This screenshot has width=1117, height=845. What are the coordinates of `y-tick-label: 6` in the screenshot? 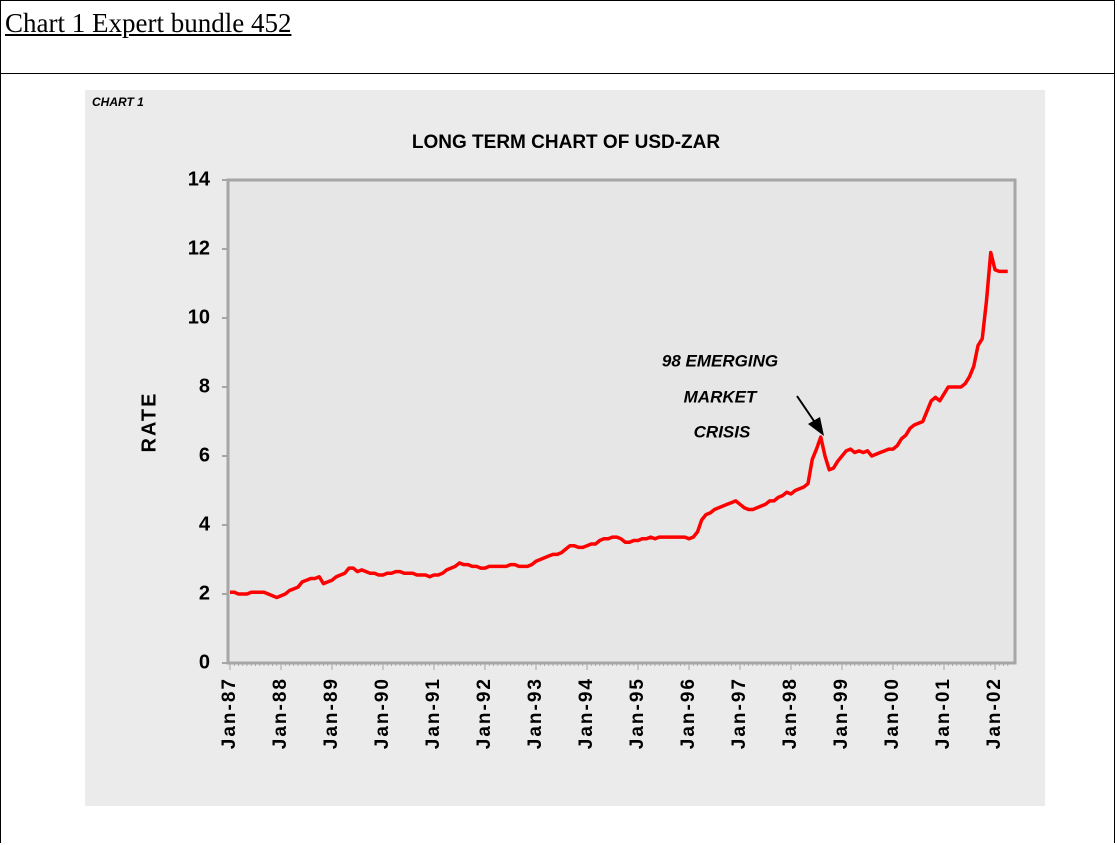 It's located at (204, 455).